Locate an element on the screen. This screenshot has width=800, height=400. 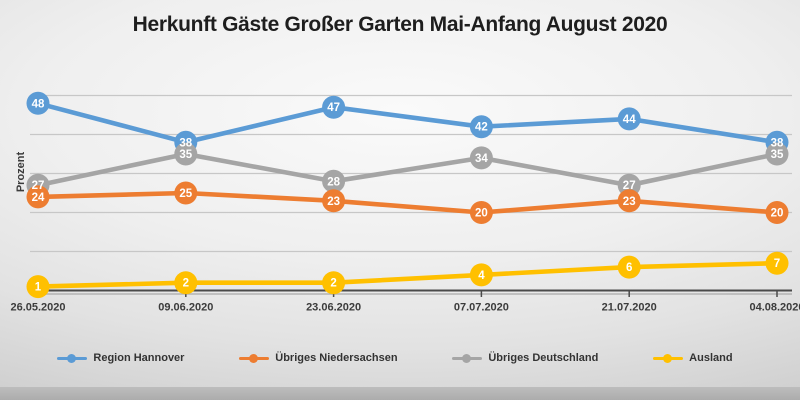
legend-item-ubriges-niedersachsen: Übriges Niedersachsen is located at coordinates (318, 358).